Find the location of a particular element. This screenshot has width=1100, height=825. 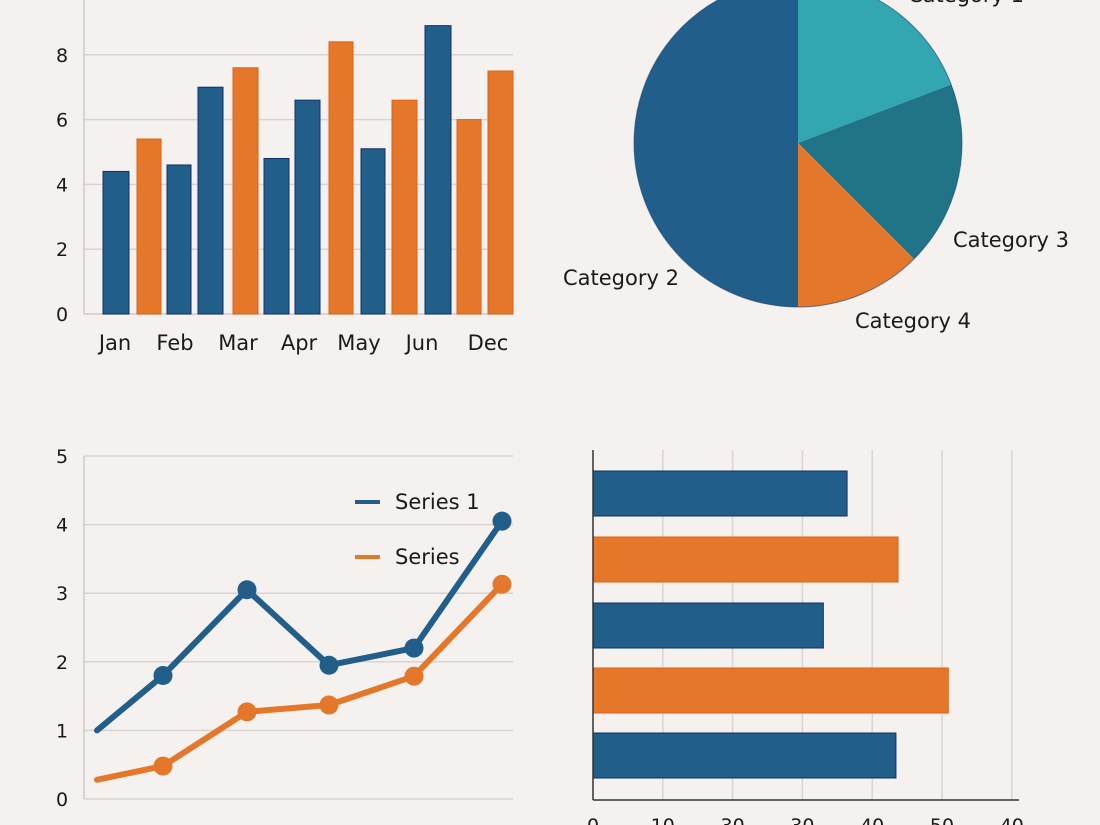

pie-outline is located at coordinates (798, 154).